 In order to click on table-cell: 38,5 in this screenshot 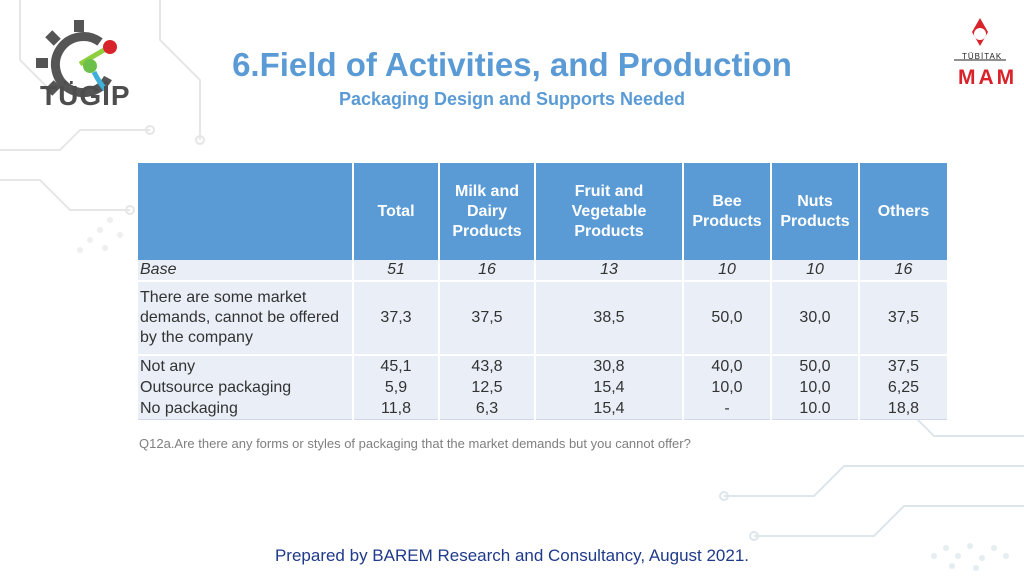, I will do `click(608, 318)`.